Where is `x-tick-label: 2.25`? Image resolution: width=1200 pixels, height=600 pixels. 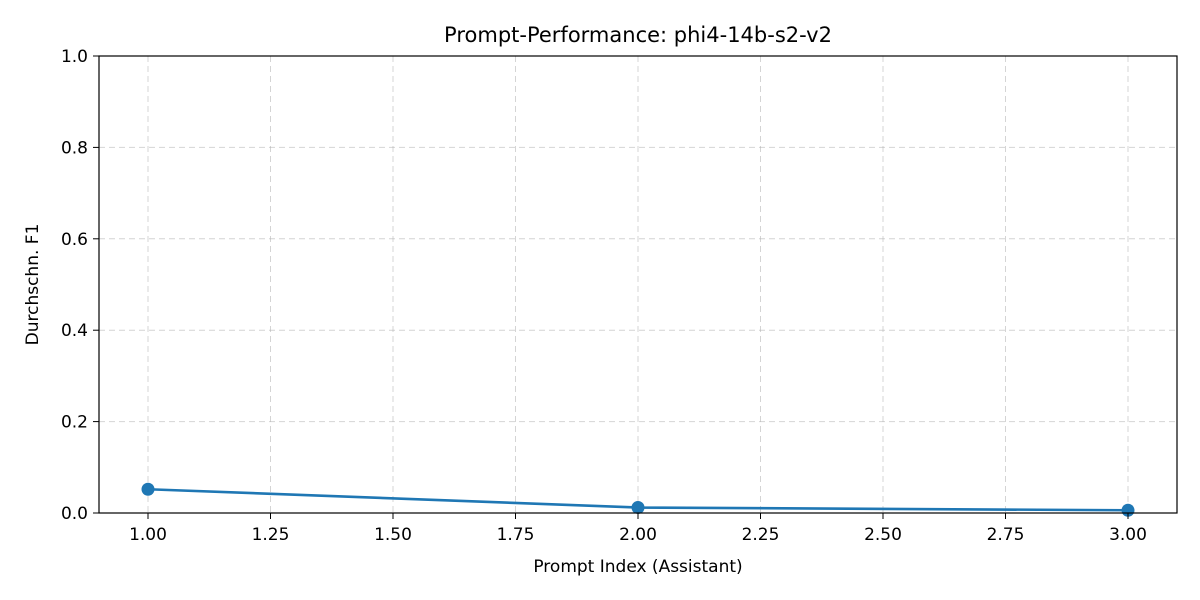 x-tick-label: 2.25 is located at coordinates (761, 535).